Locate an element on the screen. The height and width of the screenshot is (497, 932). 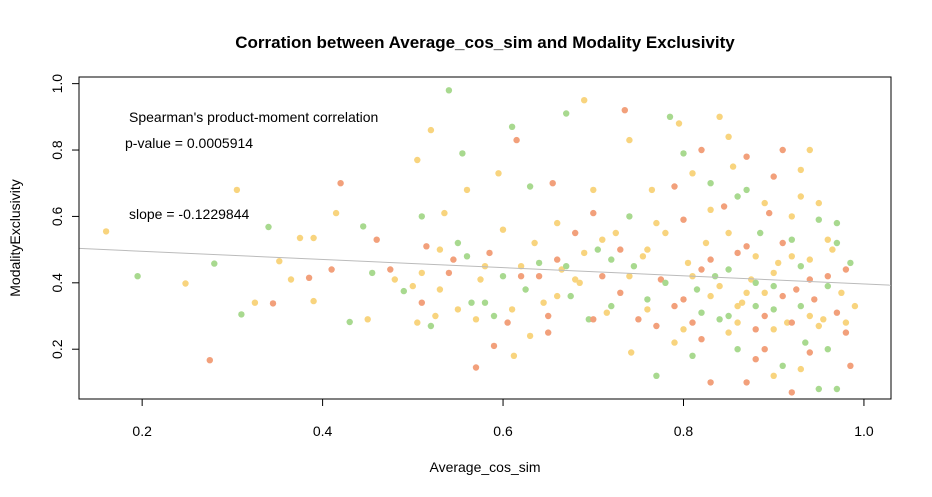
y-tick-label: 0.2 is located at coordinates (57, 349).